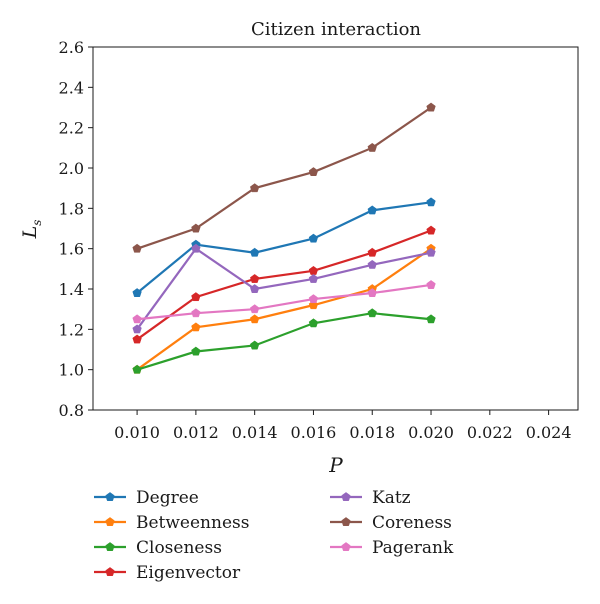 Image resolution: width=600 pixels, height=604 pixels. What do you see at coordinates (343, 426) in the screenshot?
I see `x-axis: 0.010 0.012 0.014 0.016 0.018 0.020 0.022 0.024` at bounding box center [343, 426].